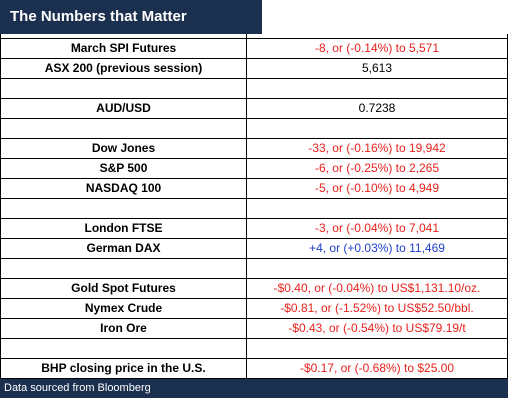 This screenshot has width=512, height=401. I want to click on row-value: +4, or (+0.03%) to 11,469, so click(377, 248).